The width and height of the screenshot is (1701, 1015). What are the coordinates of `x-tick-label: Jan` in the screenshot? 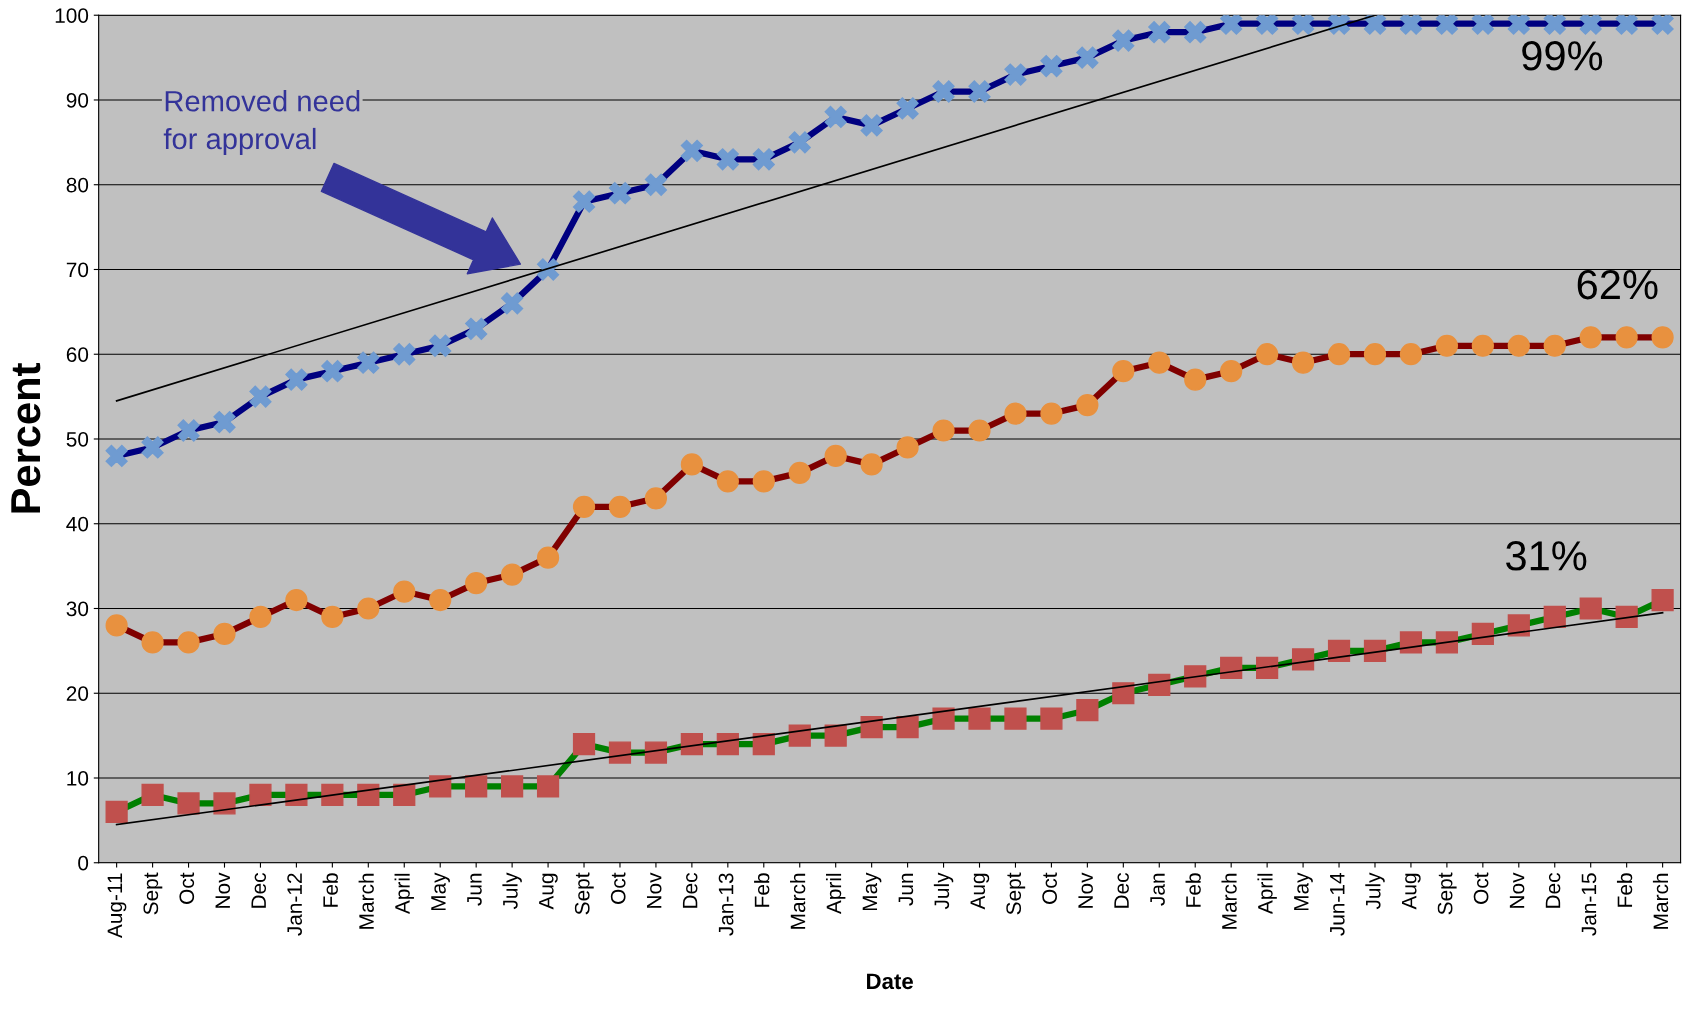 It's located at (1157, 889).